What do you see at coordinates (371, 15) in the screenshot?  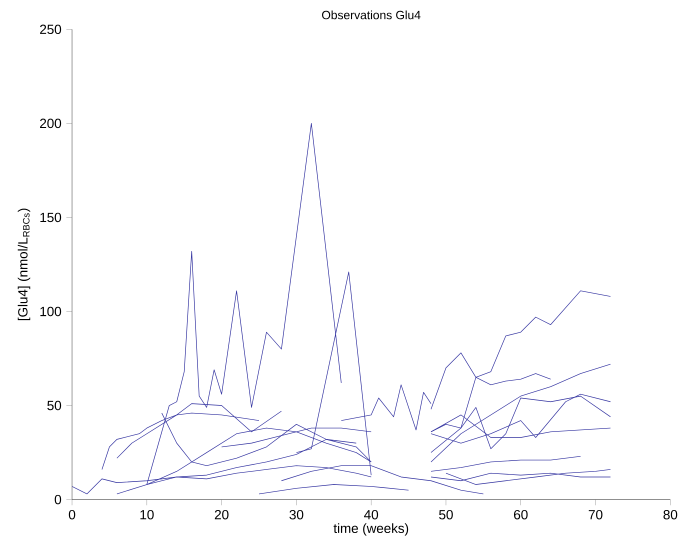 I see `chart-title: Observations Glu4` at bounding box center [371, 15].